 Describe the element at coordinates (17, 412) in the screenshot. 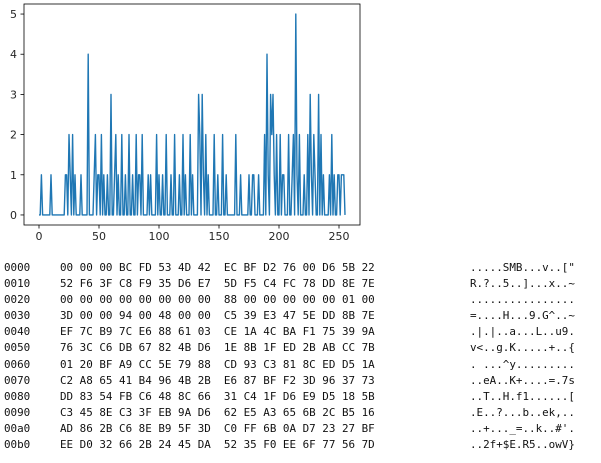

I see `hex-offset: 0090` at that location.